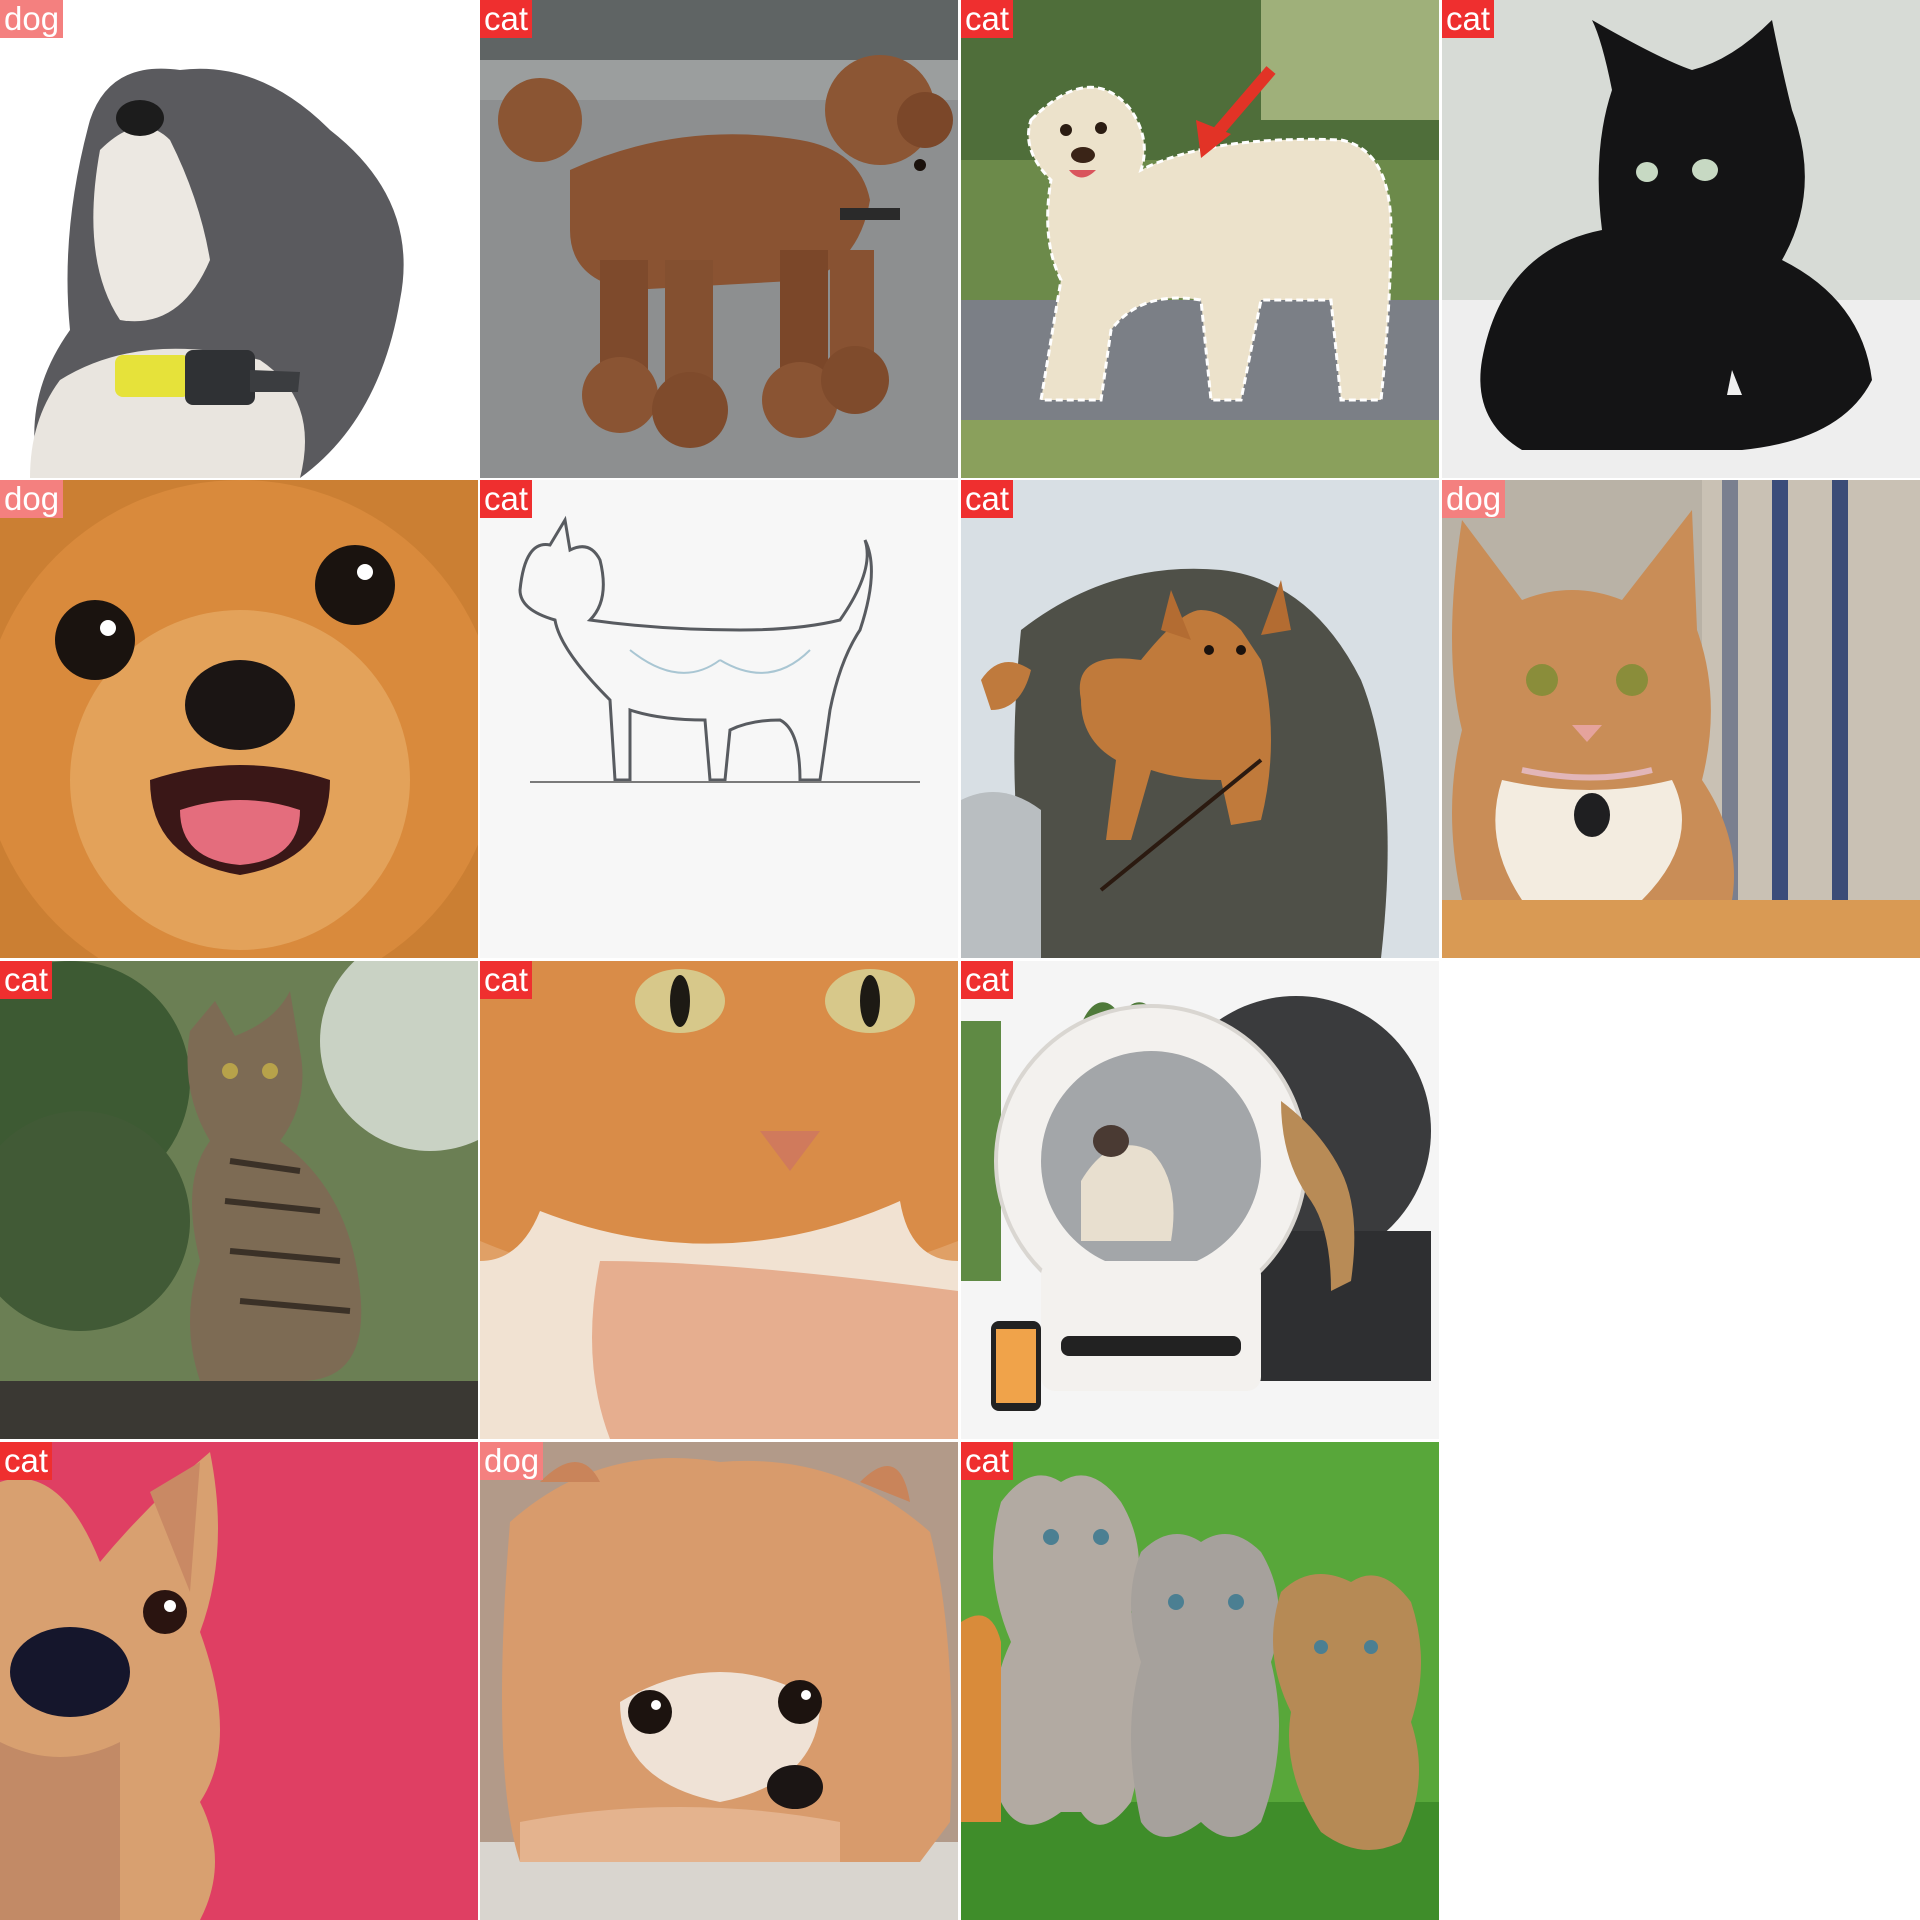  I want to click on pomeranian-face-image, so click(239, 719).